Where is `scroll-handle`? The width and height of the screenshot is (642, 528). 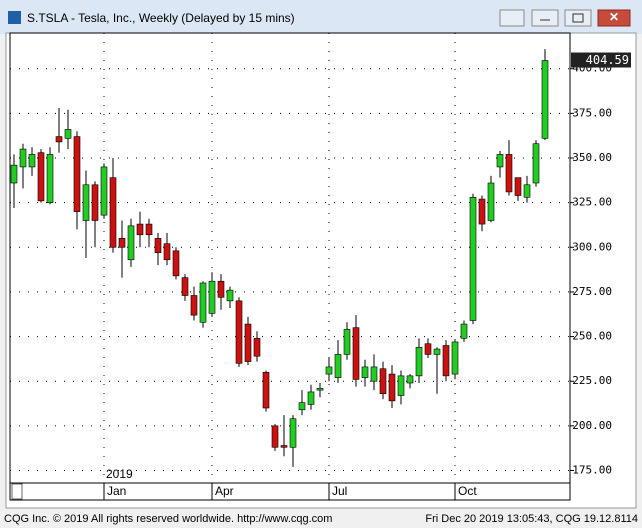 scroll-handle is located at coordinates (17, 491).